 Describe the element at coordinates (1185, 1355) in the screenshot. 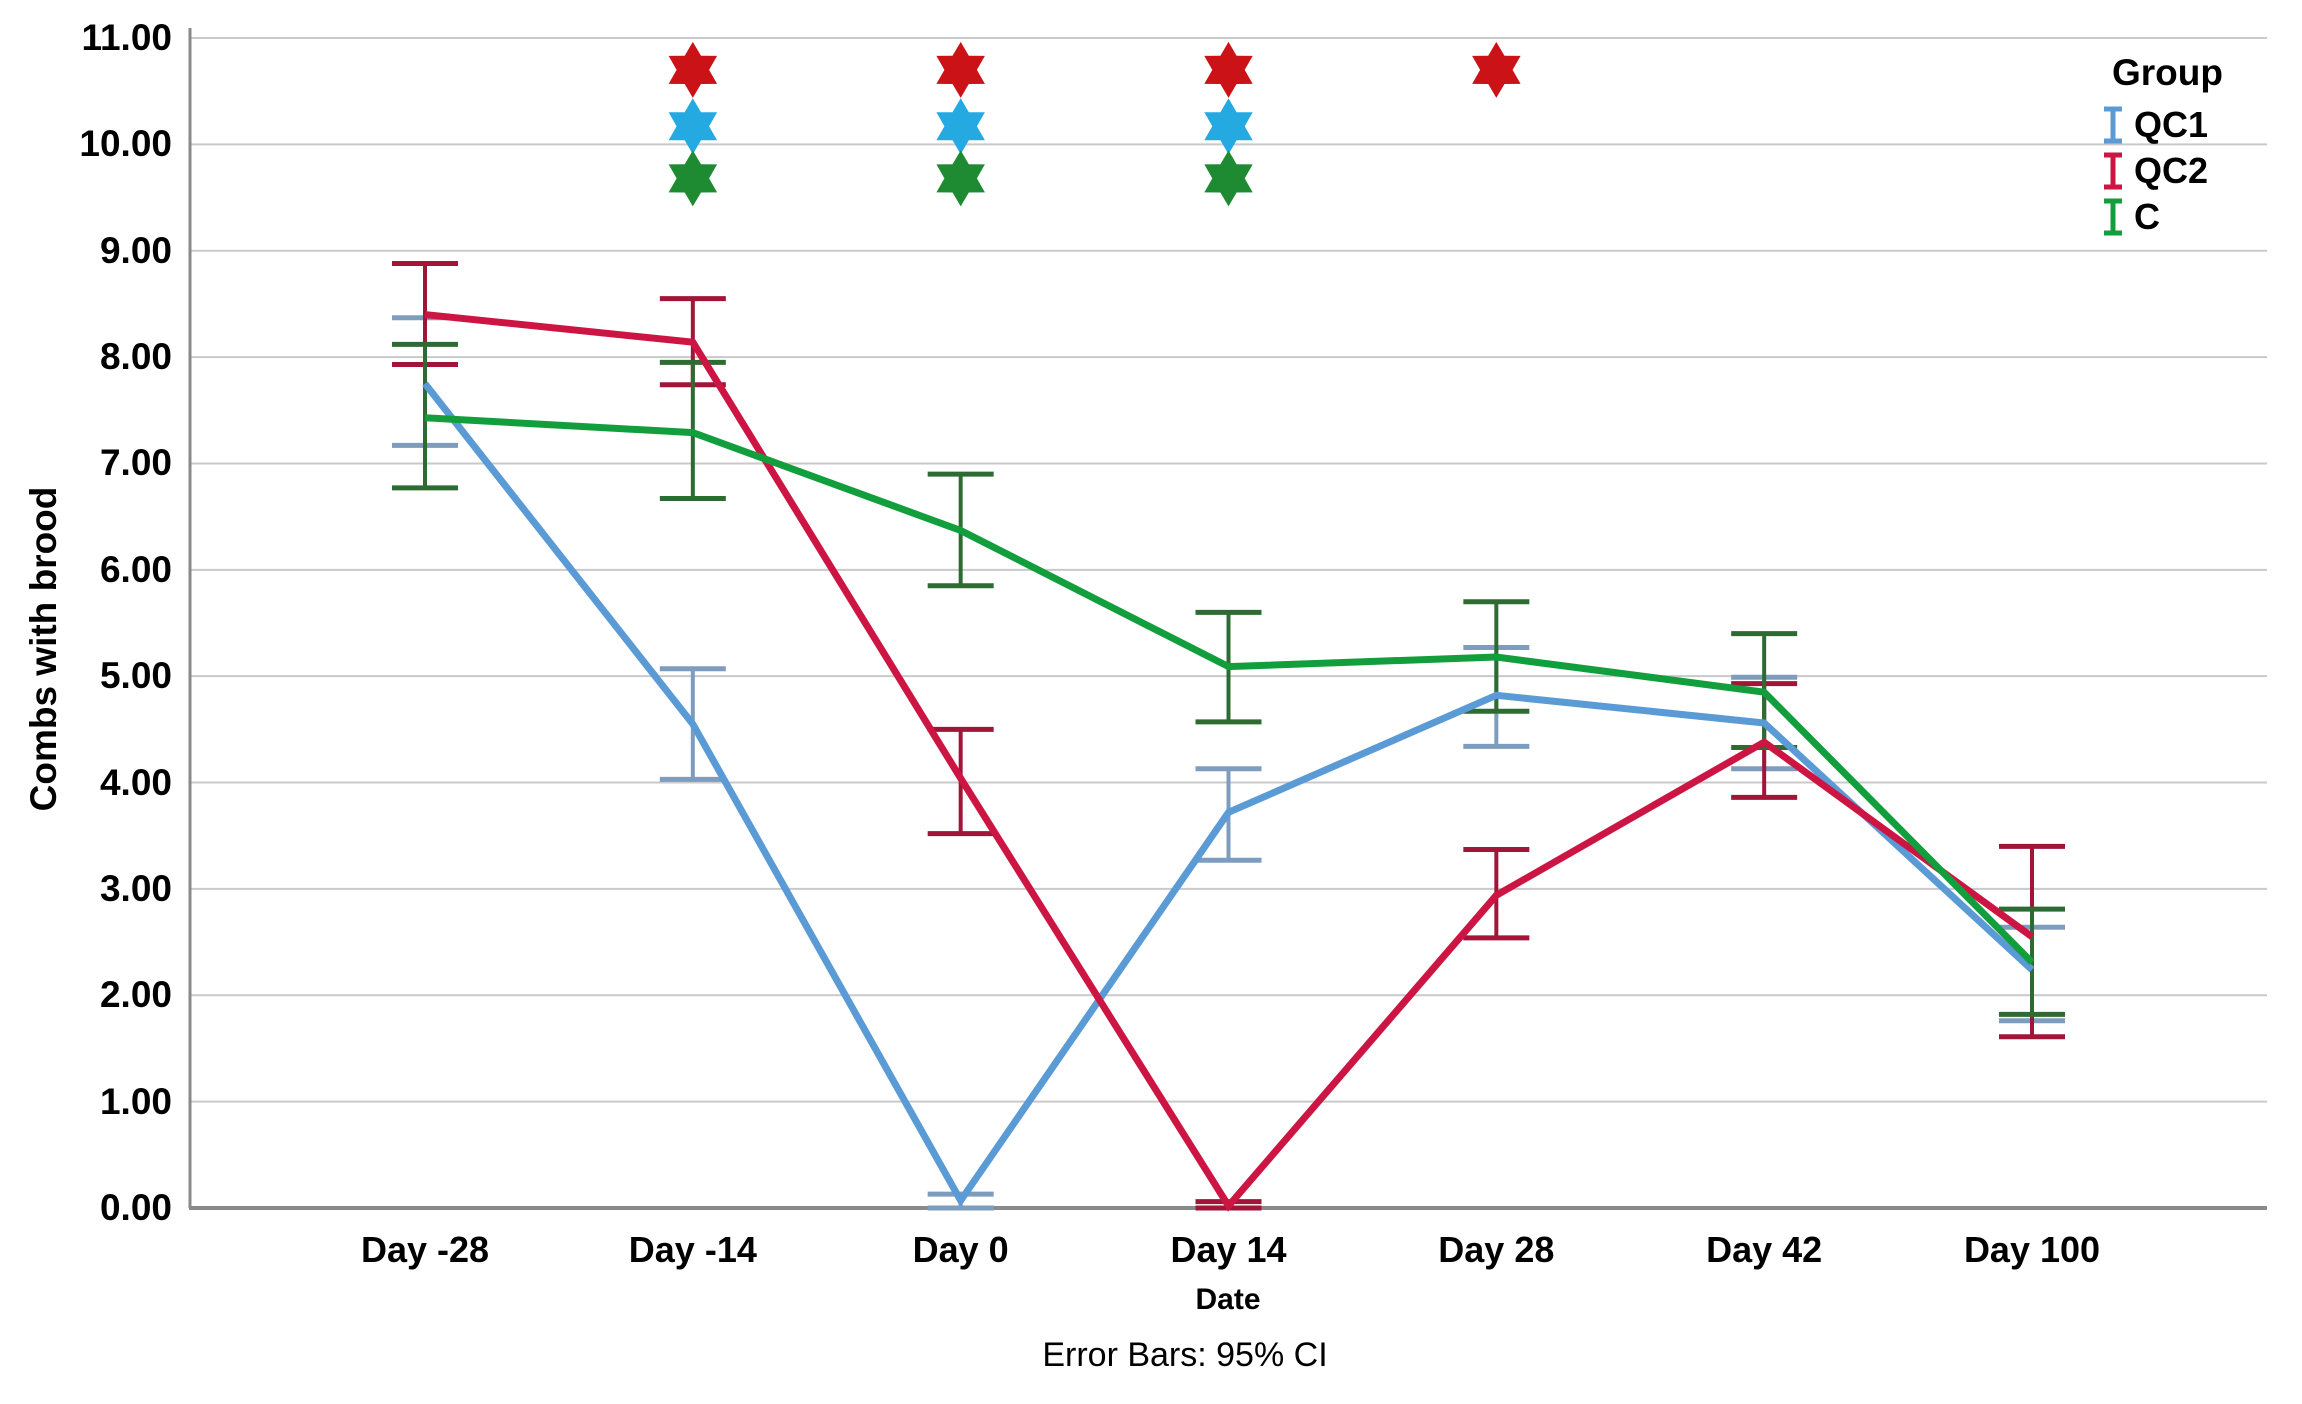

I see `error-bars-caption: Error Bars: 95% CI` at that location.